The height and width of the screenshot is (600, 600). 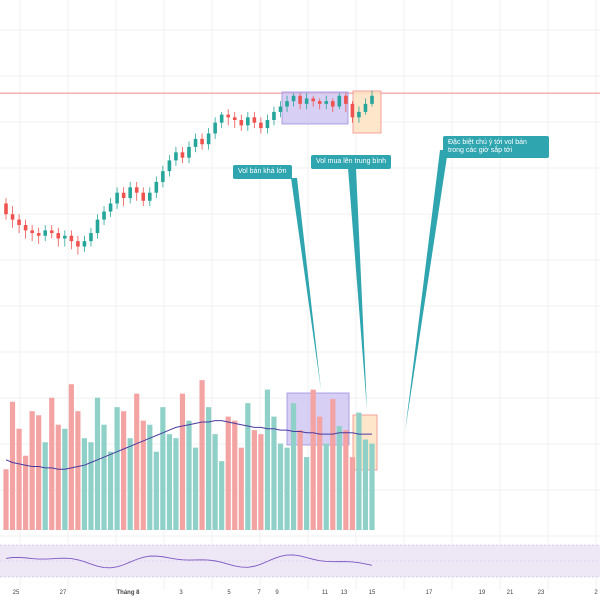 I want to click on x-tick-label: 15, so click(x=372, y=593).